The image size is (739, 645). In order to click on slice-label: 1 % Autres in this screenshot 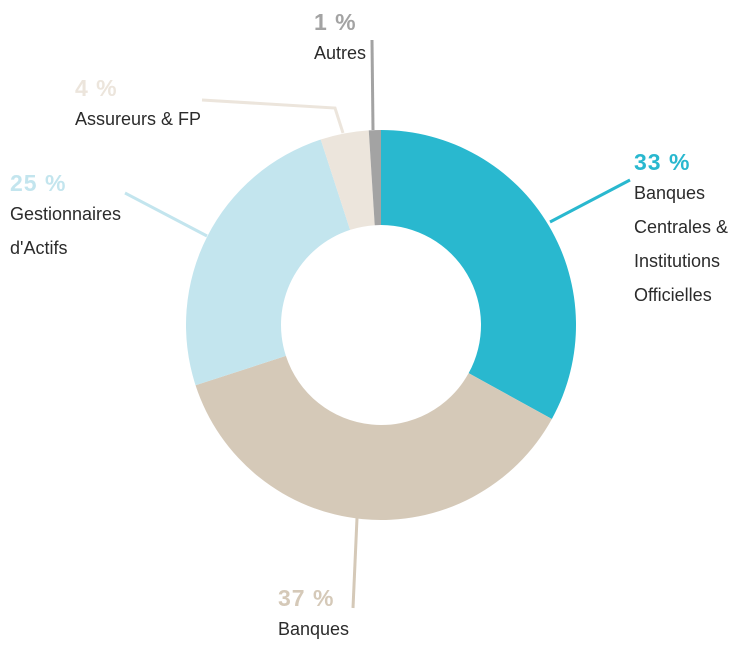, I will do `click(354, 39)`.